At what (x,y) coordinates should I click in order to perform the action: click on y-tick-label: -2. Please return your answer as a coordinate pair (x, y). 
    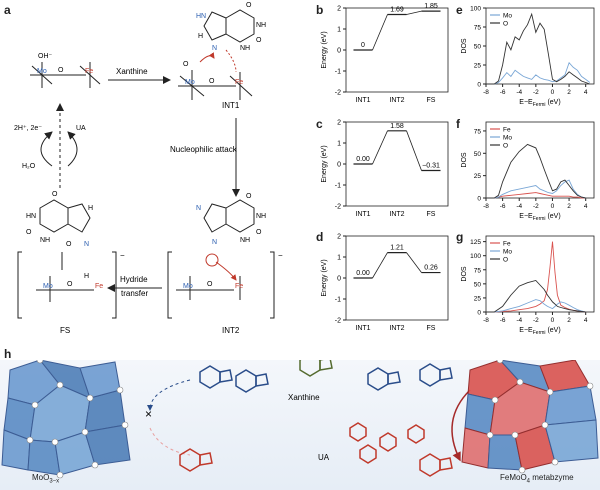
    Looking at the image, I should click on (338, 207).